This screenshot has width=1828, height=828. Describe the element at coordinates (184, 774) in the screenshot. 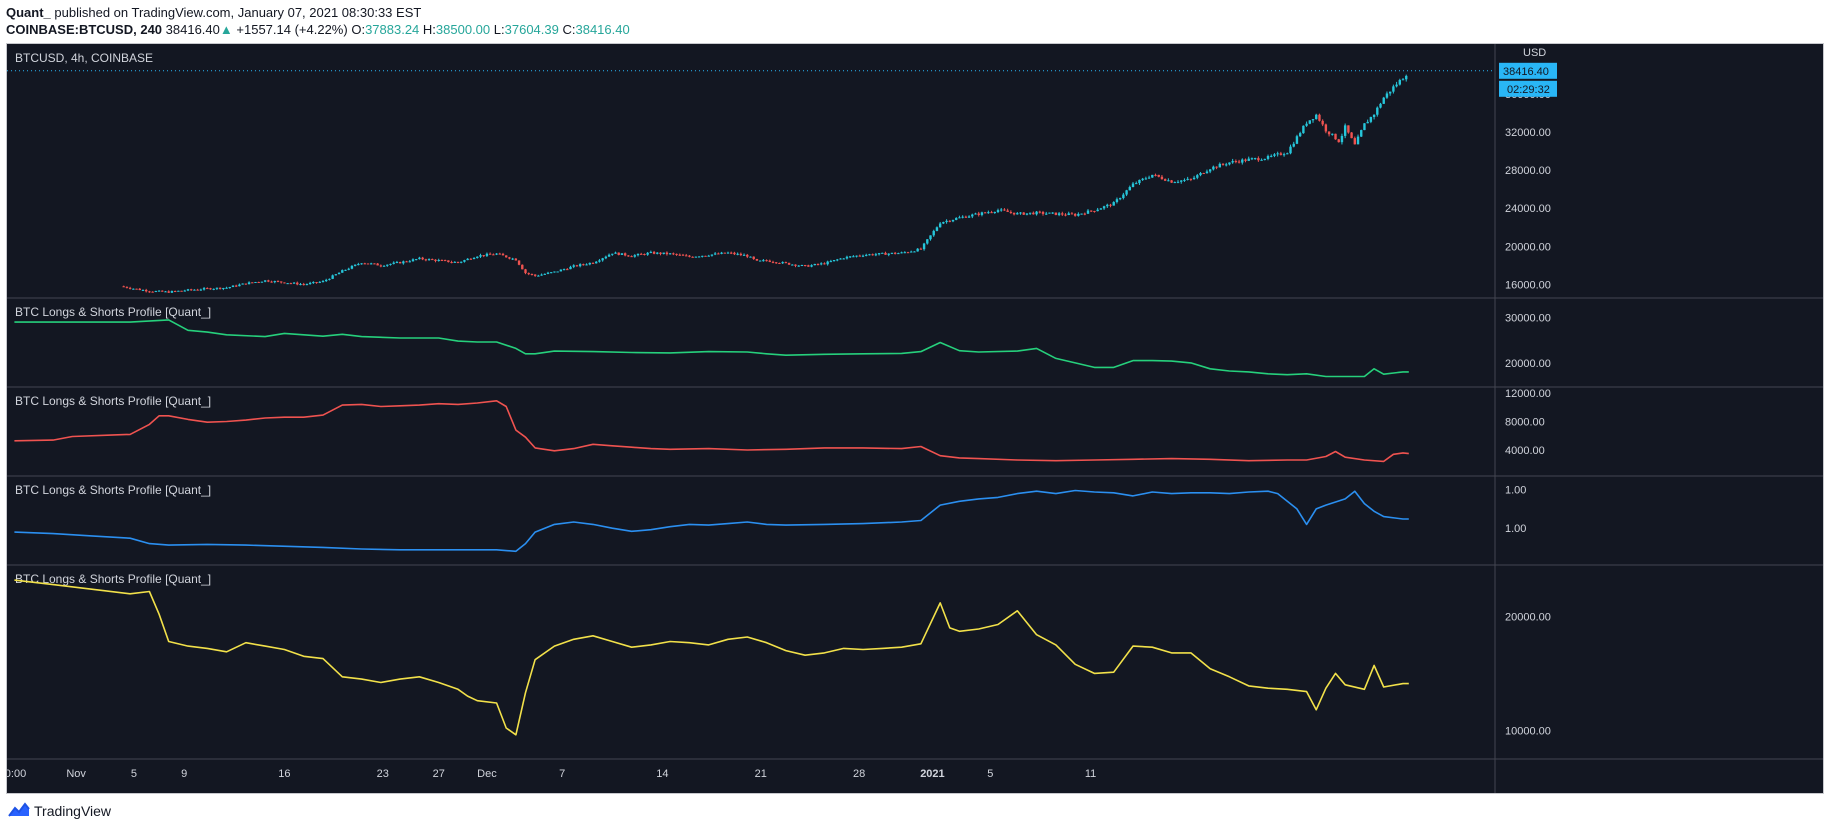

I see `x-tick-label: 9` at that location.